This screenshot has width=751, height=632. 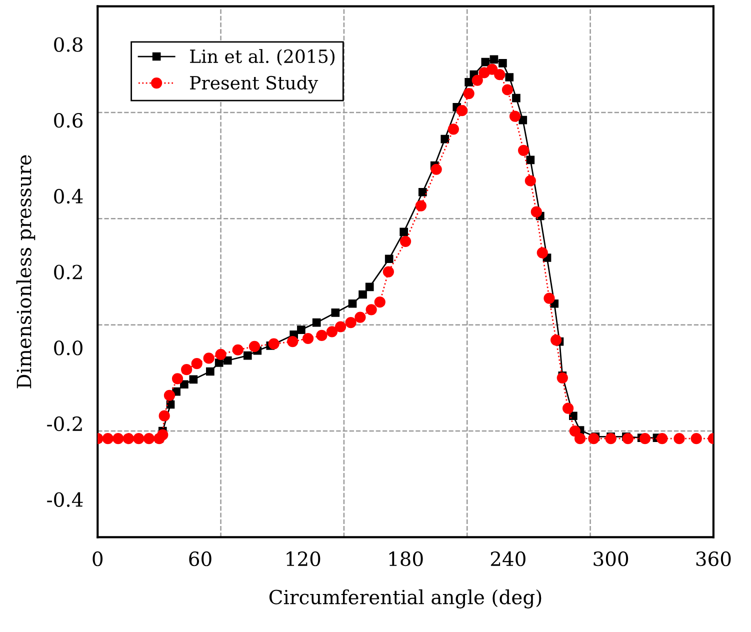 What do you see at coordinates (200, 558) in the screenshot?
I see `x-tick-label: 60` at bounding box center [200, 558].